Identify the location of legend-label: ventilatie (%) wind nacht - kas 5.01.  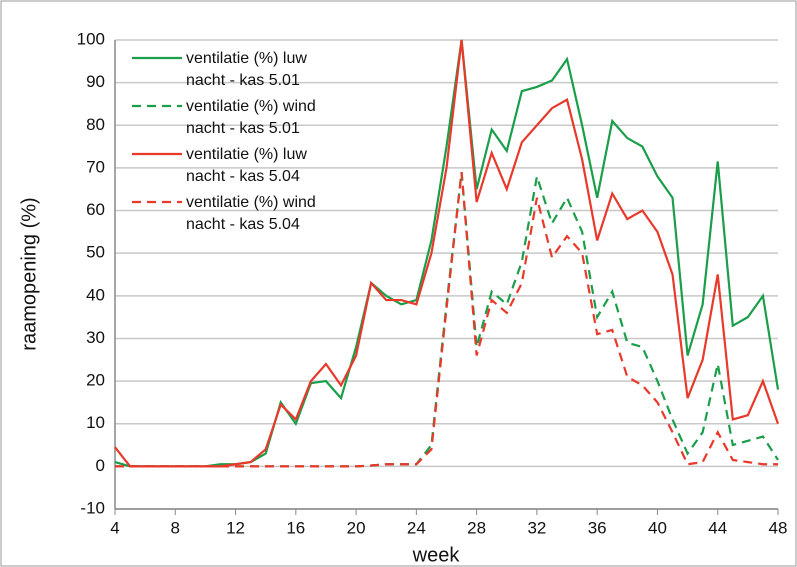
(251, 117).